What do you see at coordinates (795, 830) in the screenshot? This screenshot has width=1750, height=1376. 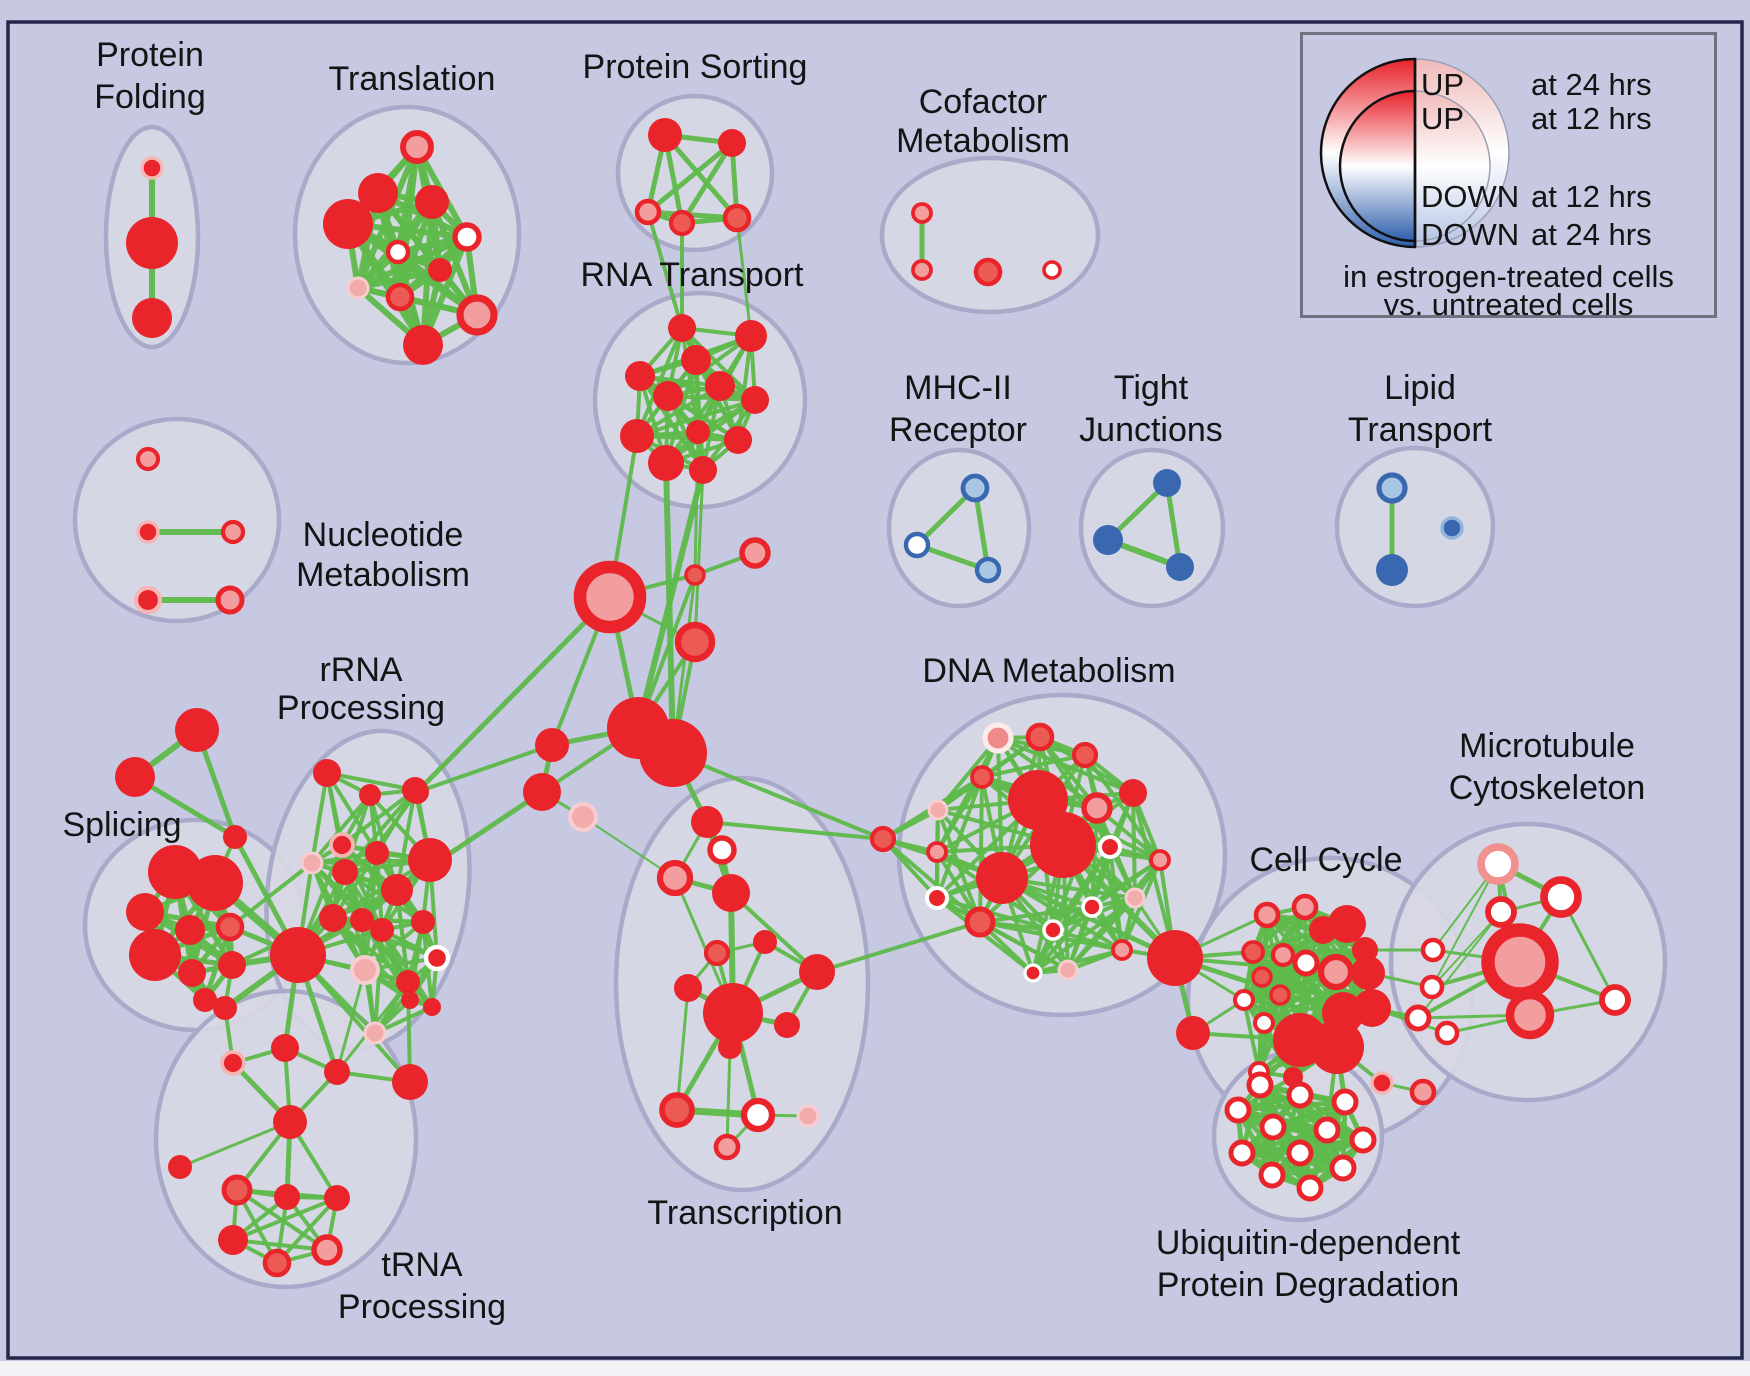 I see `edge-x1-d6` at bounding box center [795, 830].